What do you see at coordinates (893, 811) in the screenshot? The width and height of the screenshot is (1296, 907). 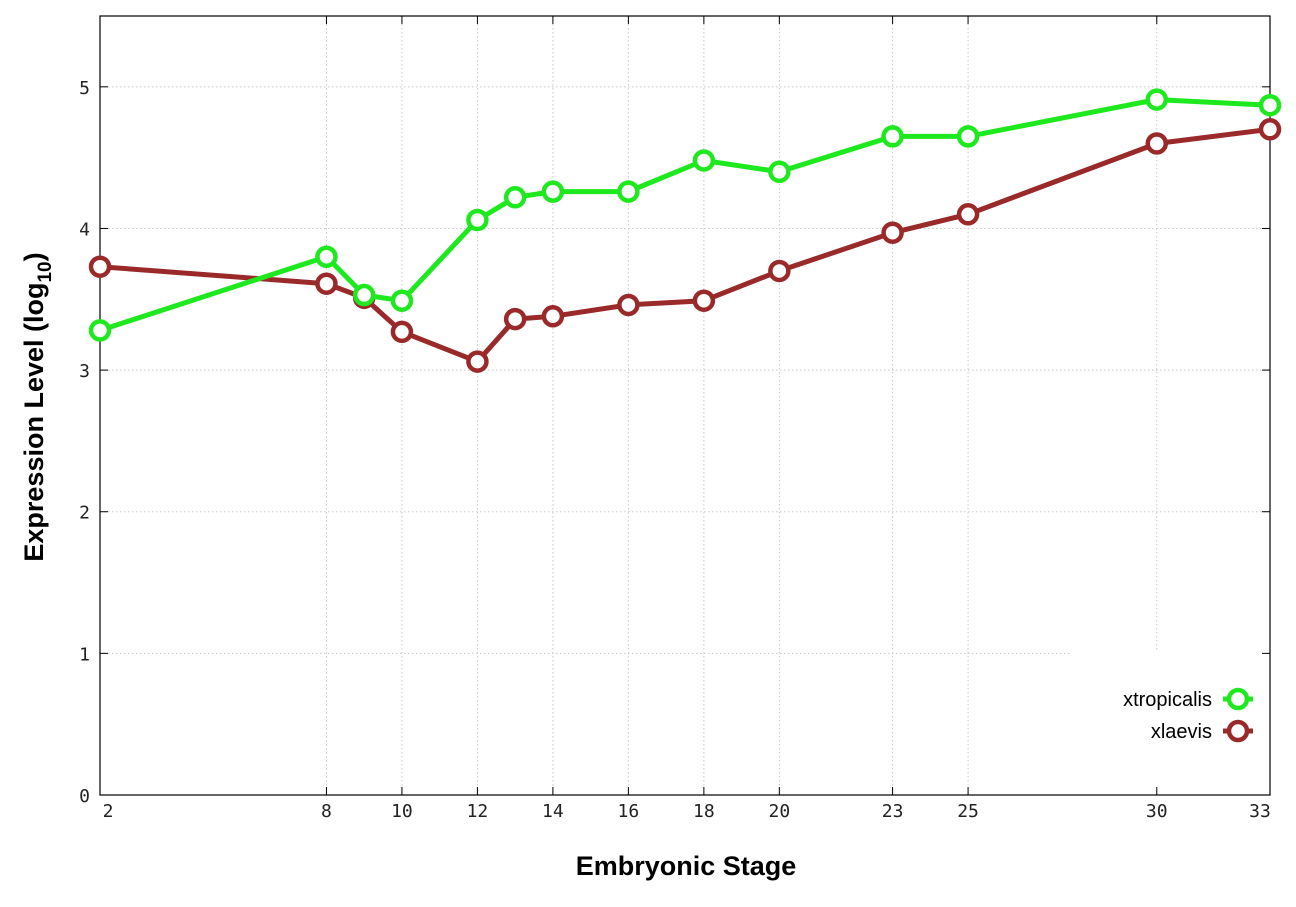 I see `x-tick-label: 23` at bounding box center [893, 811].